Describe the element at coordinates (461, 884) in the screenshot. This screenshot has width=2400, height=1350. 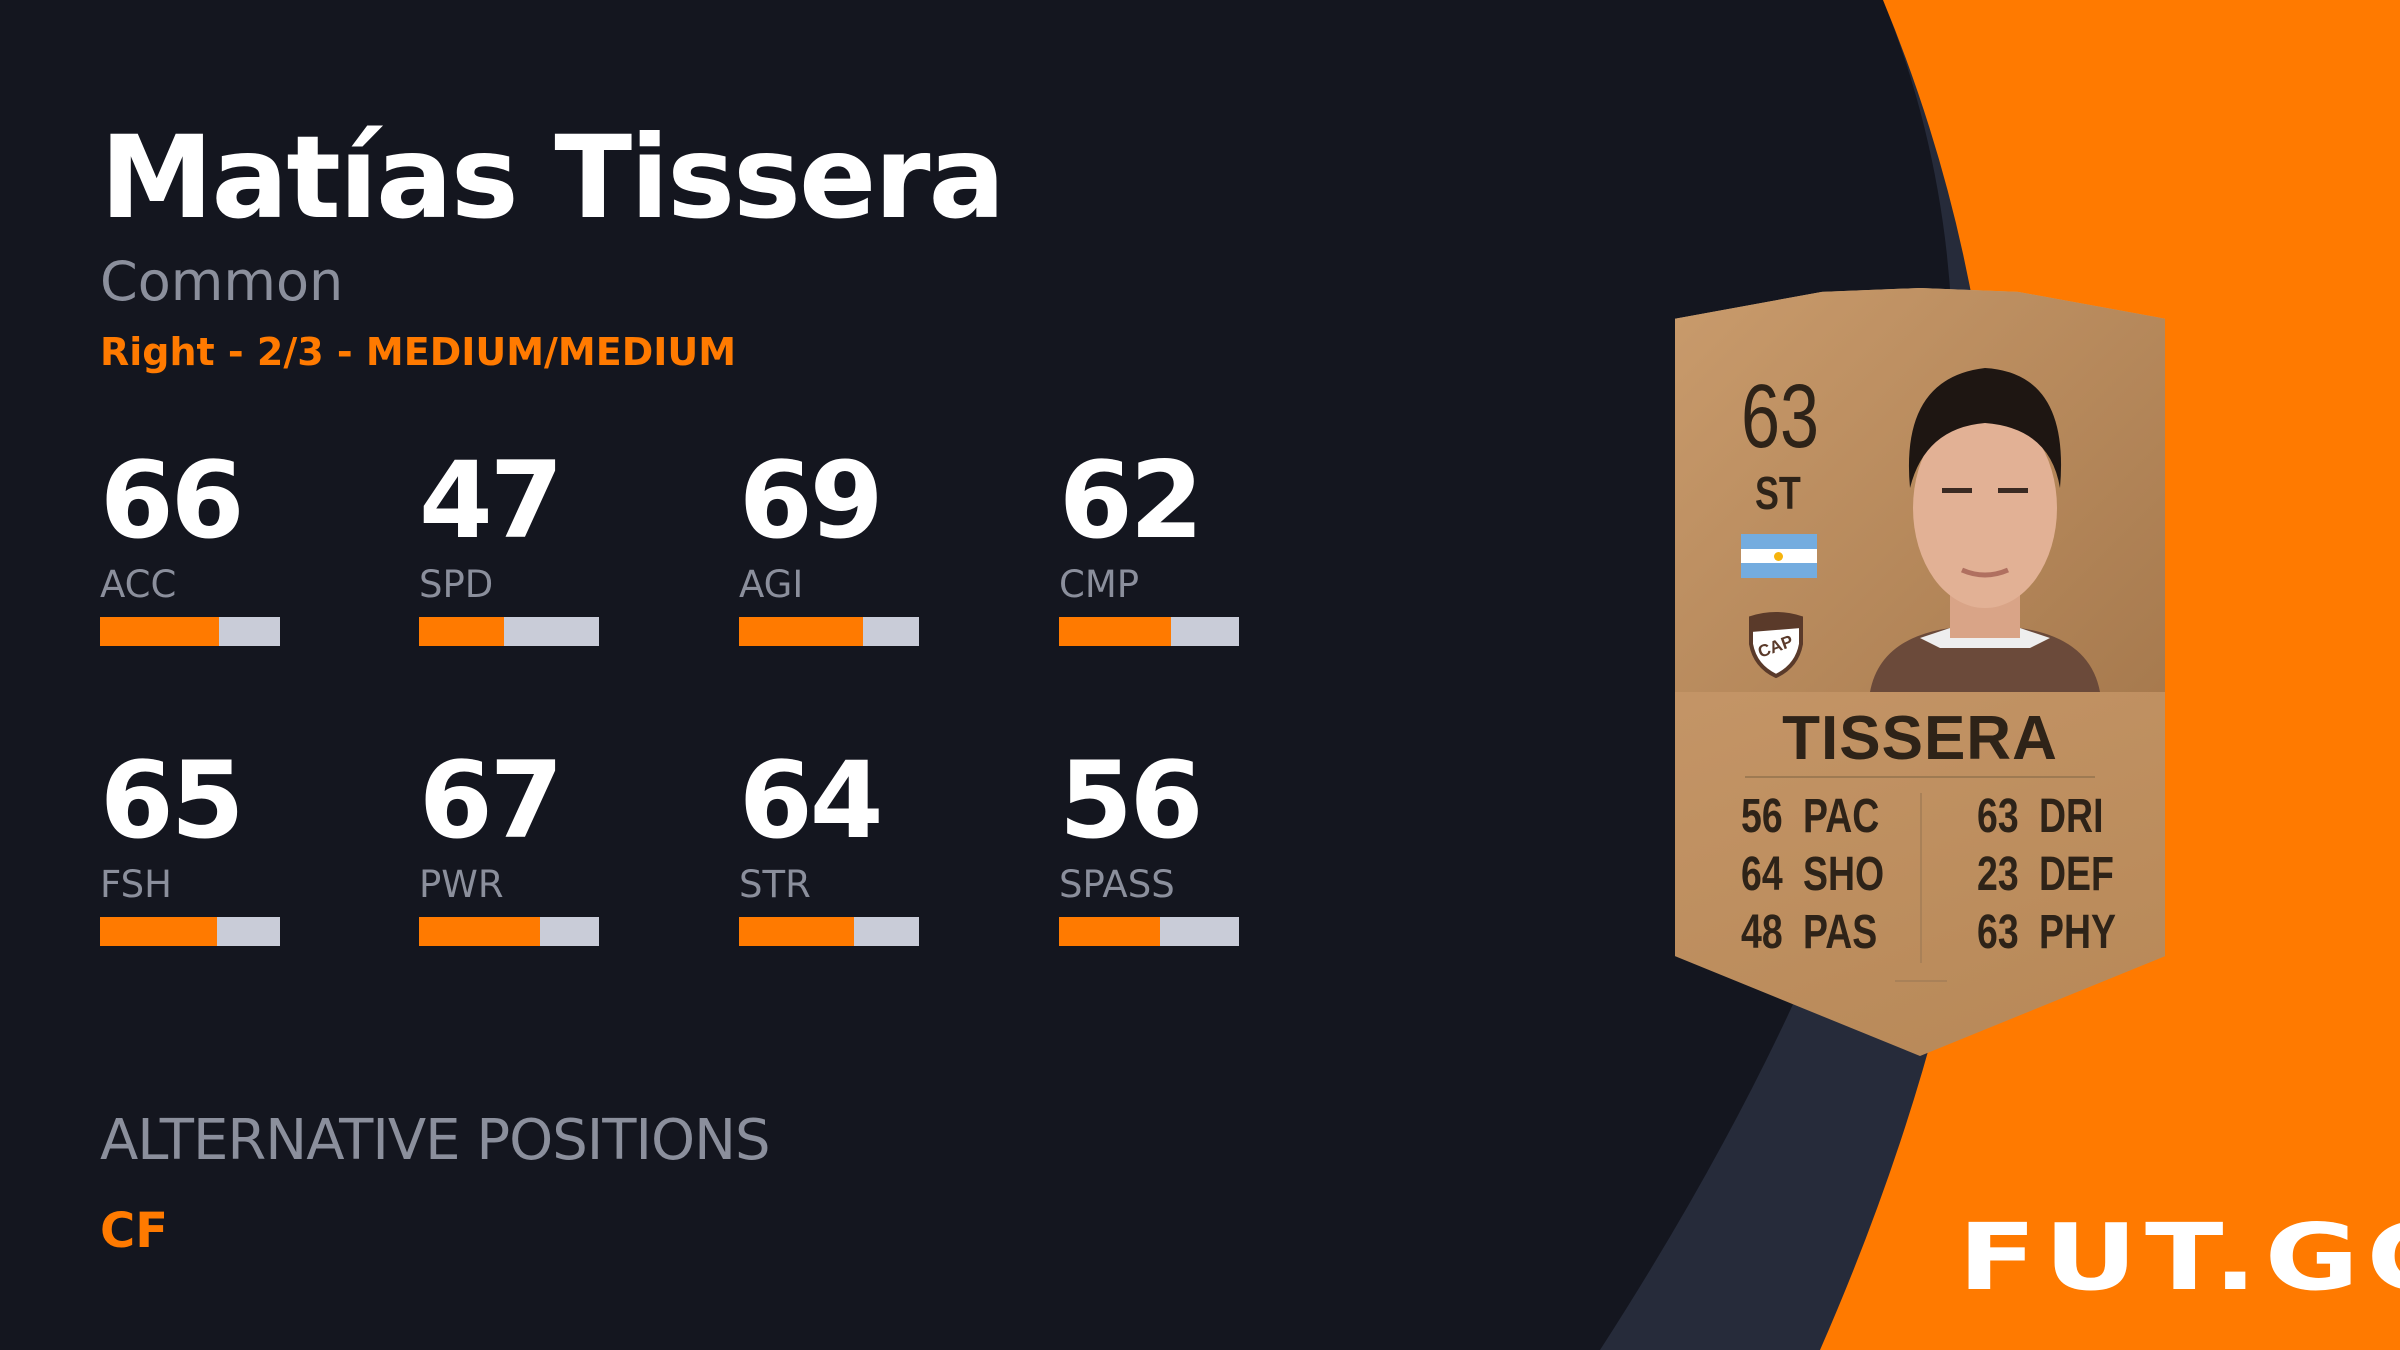
I see `stat-label: PWR` at that location.